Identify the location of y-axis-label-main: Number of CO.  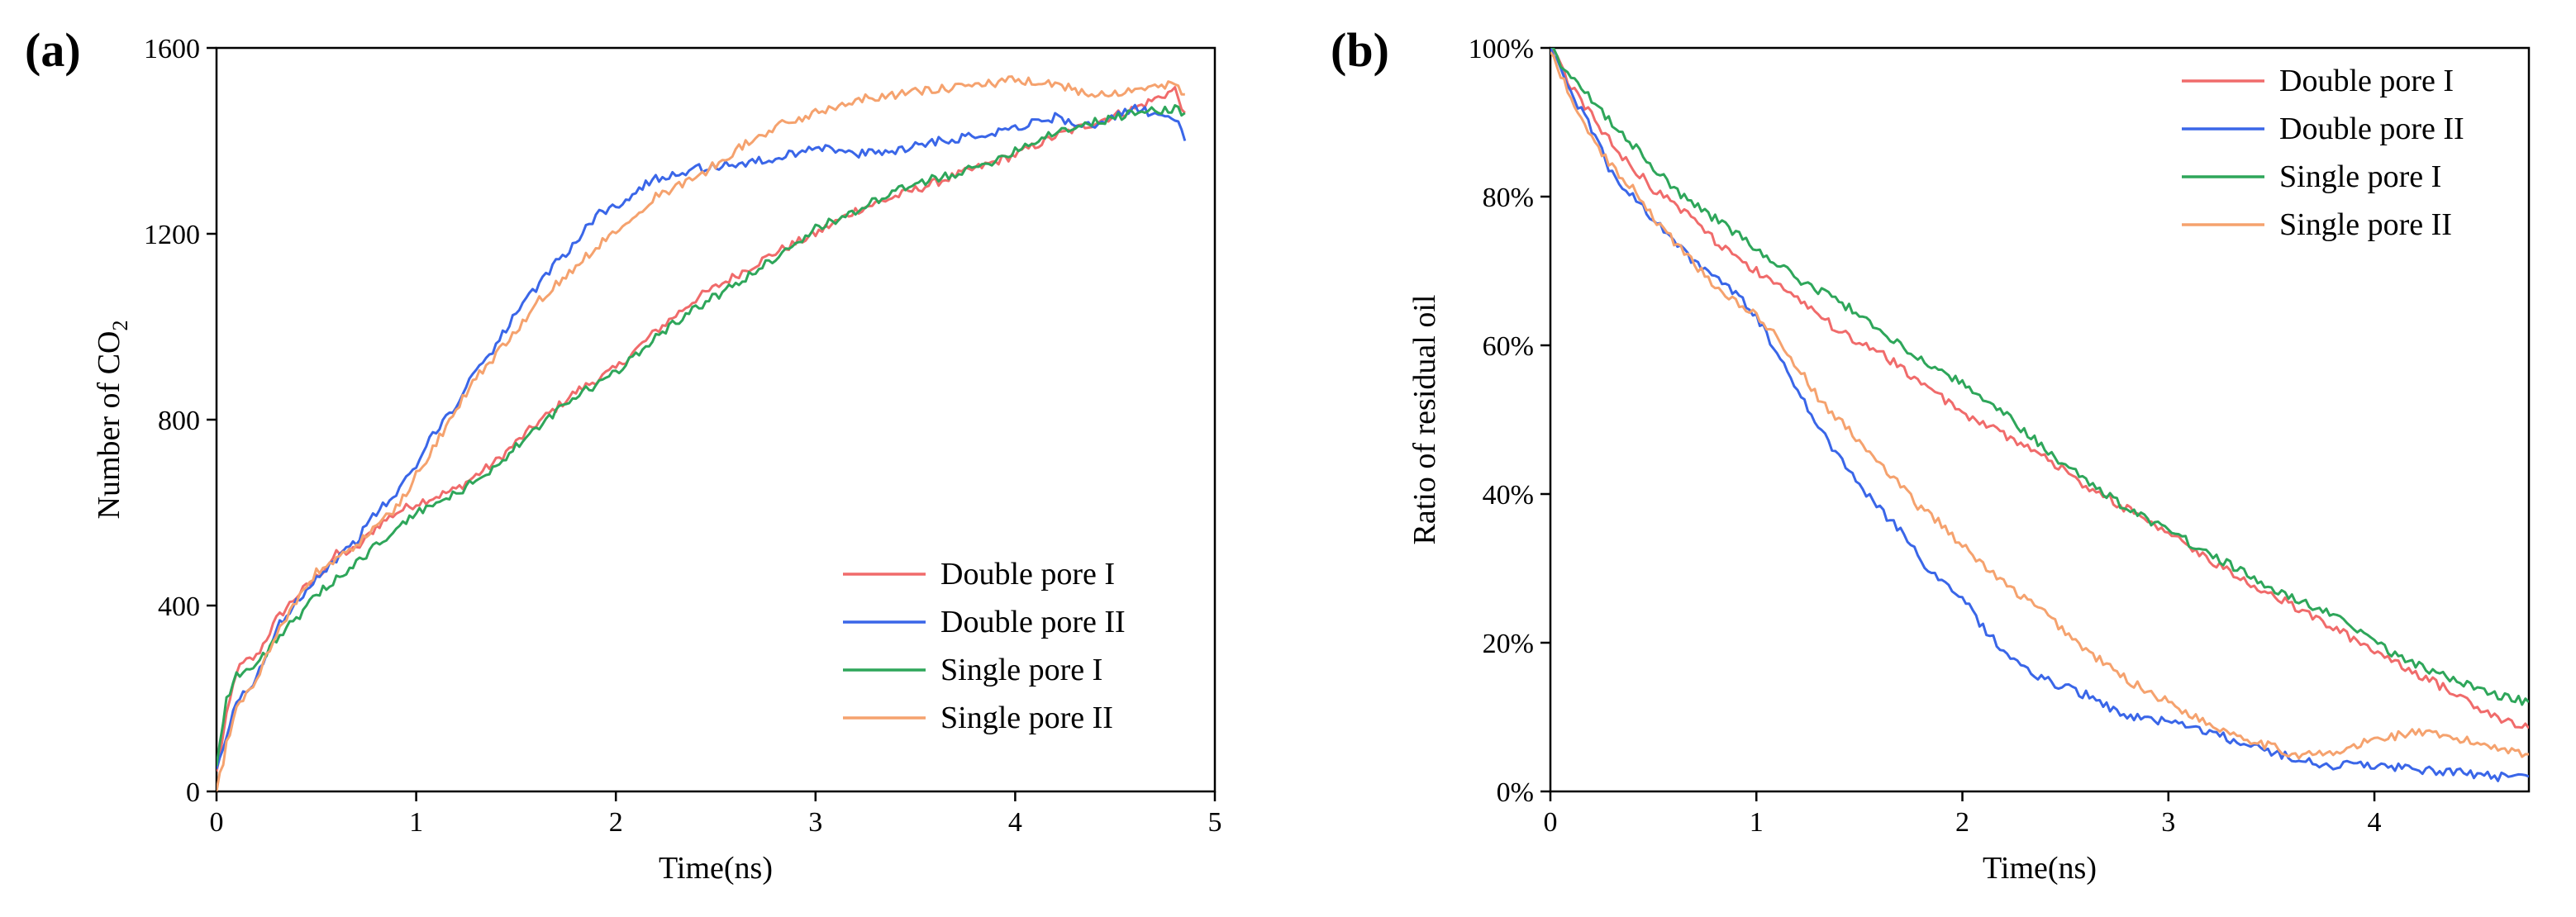
(109, 425).